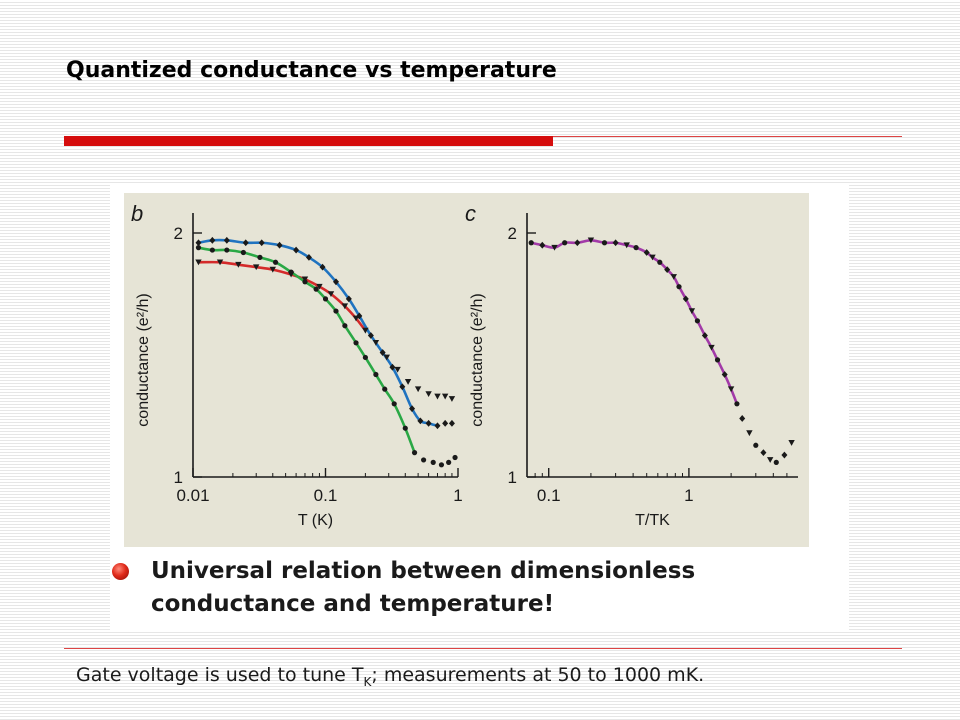 The image size is (960, 720). Describe the element at coordinates (220, 675) in the screenshot. I see `footer-text-before: Gate voltage is used to tune T` at that location.